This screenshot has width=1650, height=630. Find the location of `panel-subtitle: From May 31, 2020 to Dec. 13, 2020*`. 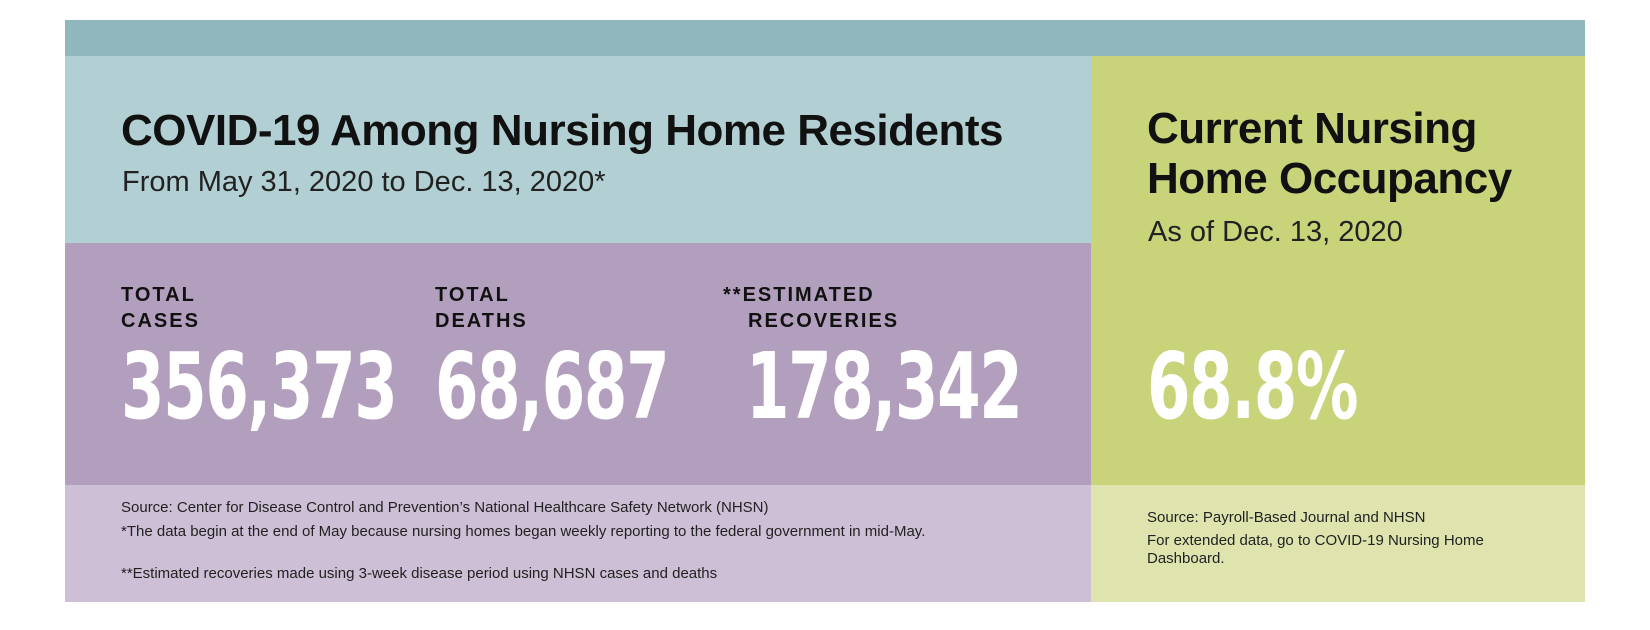

panel-subtitle: From May 31, 2020 to Dec. 13, 2020* is located at coordinates (364, 182).